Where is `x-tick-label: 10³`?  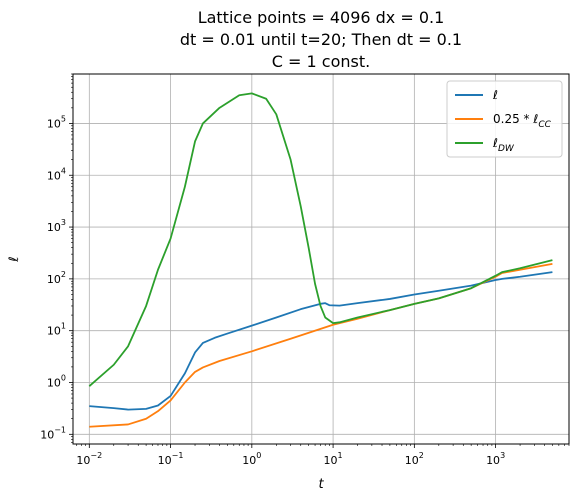 x-tick-label: 10³ is located at coordinates (495, 459).